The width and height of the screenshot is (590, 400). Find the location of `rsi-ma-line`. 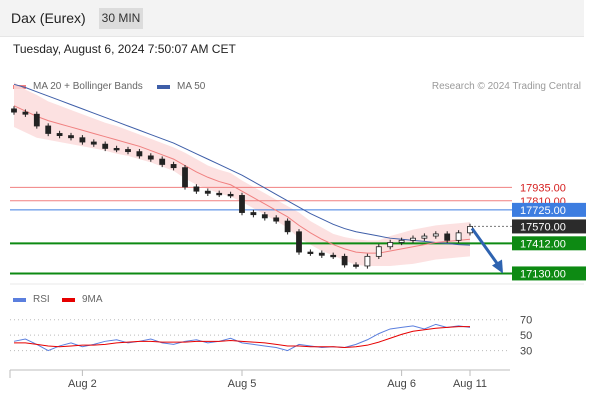

rsi-ma-line is located at coordinates (242, 337).